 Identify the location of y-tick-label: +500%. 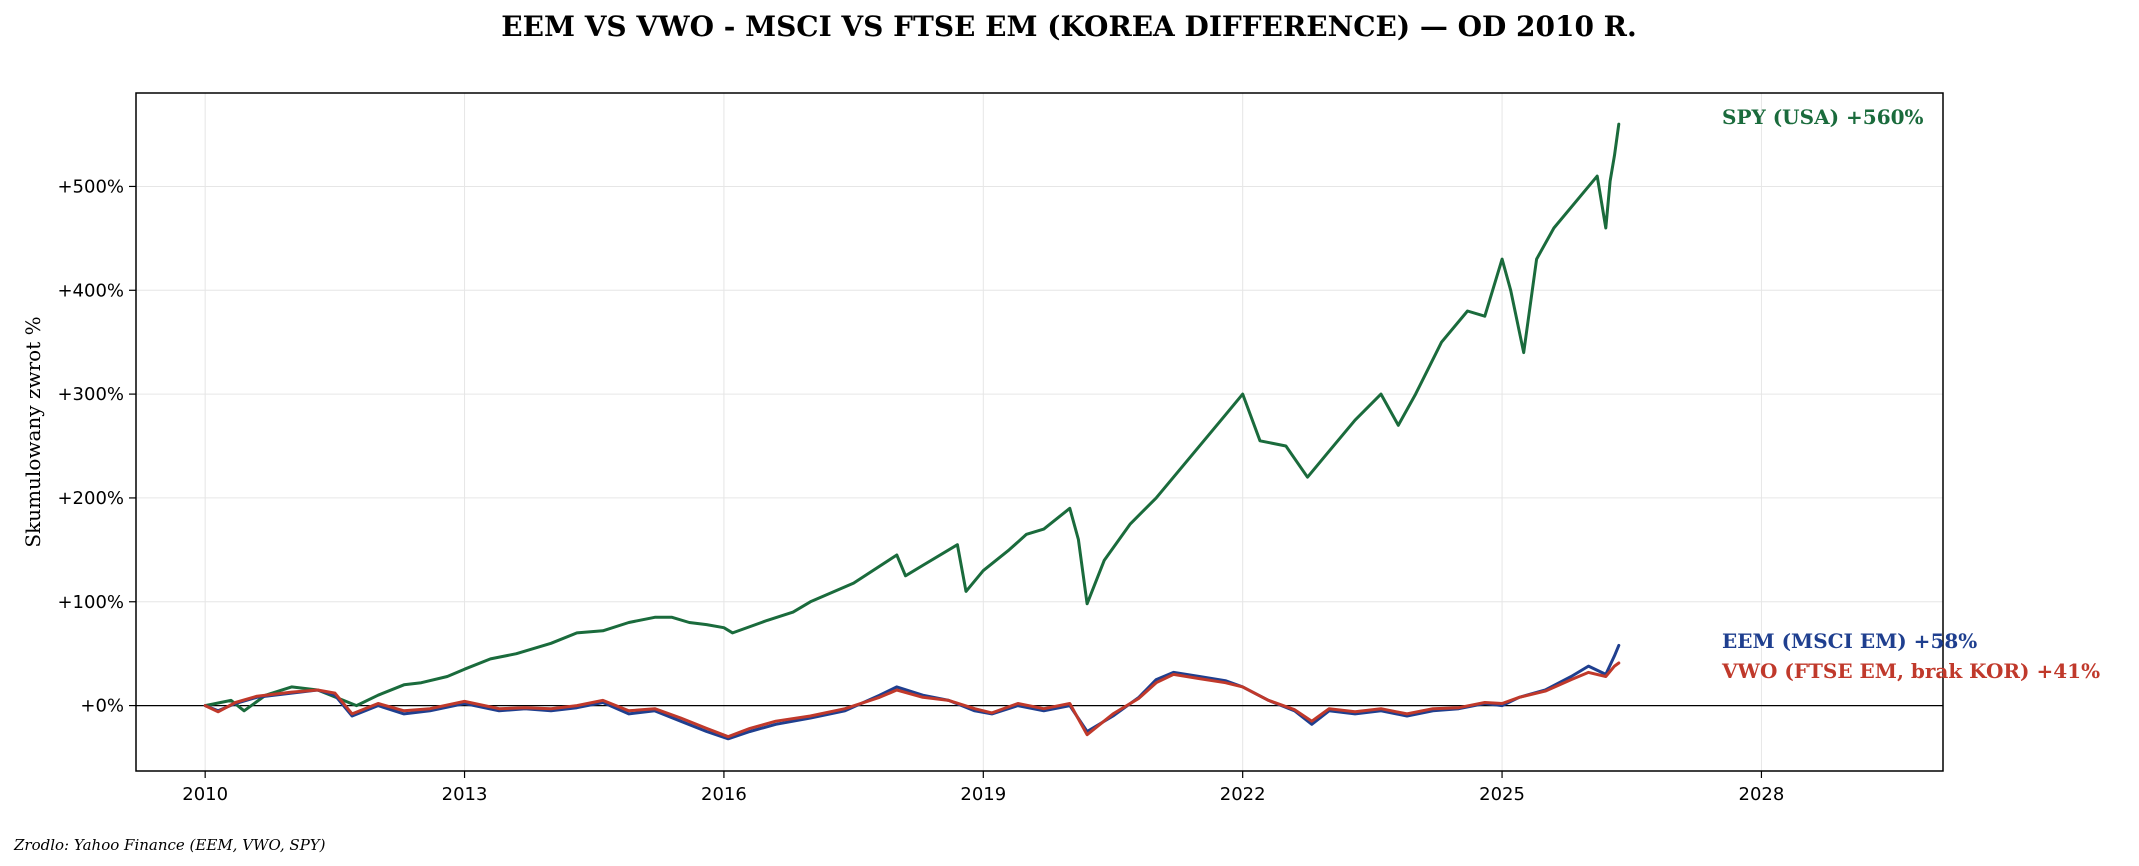
(90, 186).